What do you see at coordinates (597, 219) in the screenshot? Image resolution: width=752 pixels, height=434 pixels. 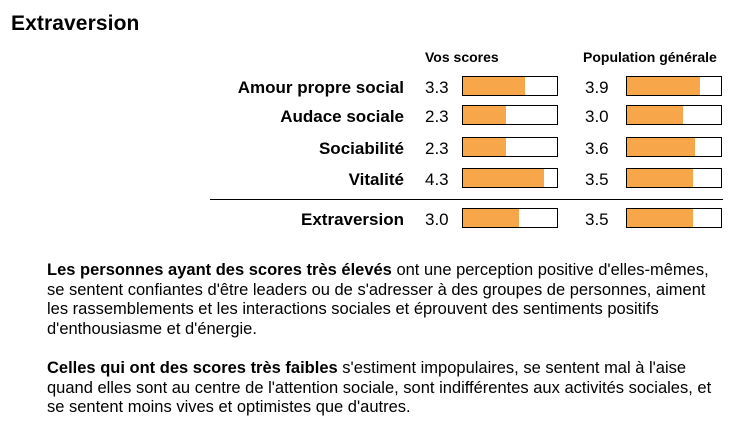 I see `population-total-score-value: 3.5` at bounding box center [597, 219].